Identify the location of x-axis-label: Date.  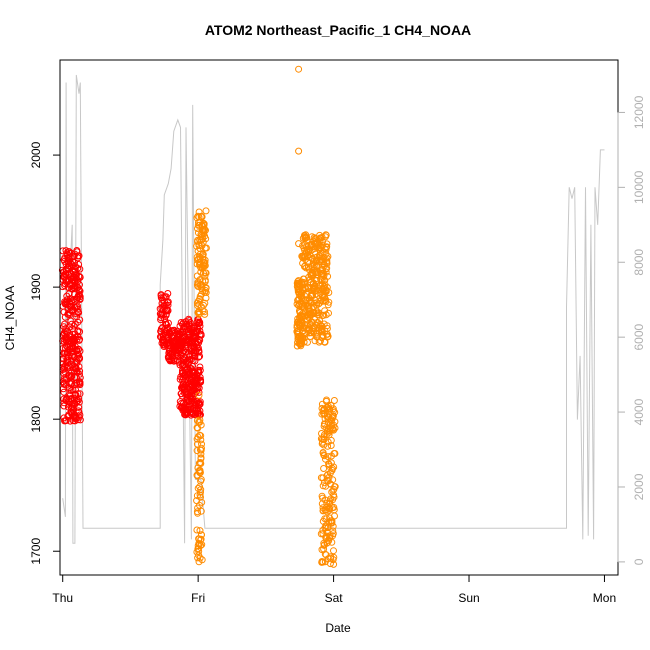
(338, 628).